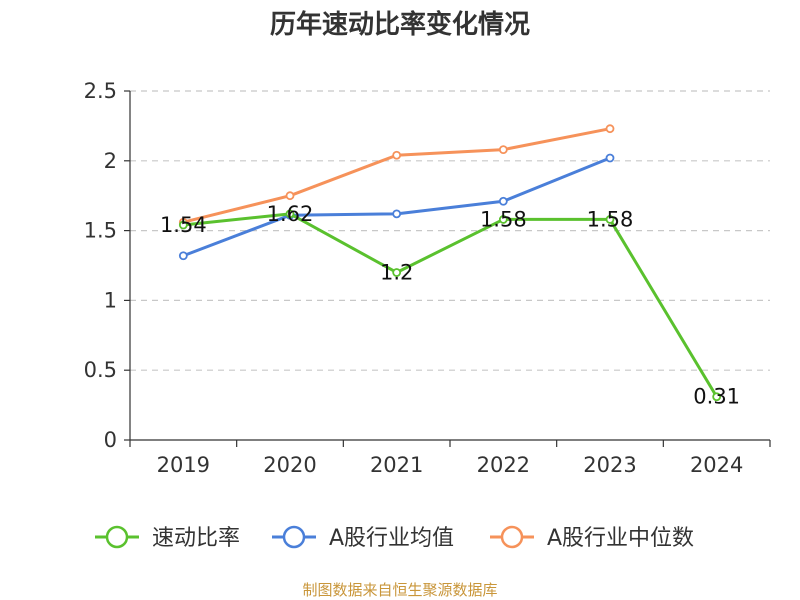 This screenshot has width=800, height=600. What do you see at coordinates (609, 465) in the screenshot?
I see `x-tick-label: 2023` at bounding box center [609, 465].